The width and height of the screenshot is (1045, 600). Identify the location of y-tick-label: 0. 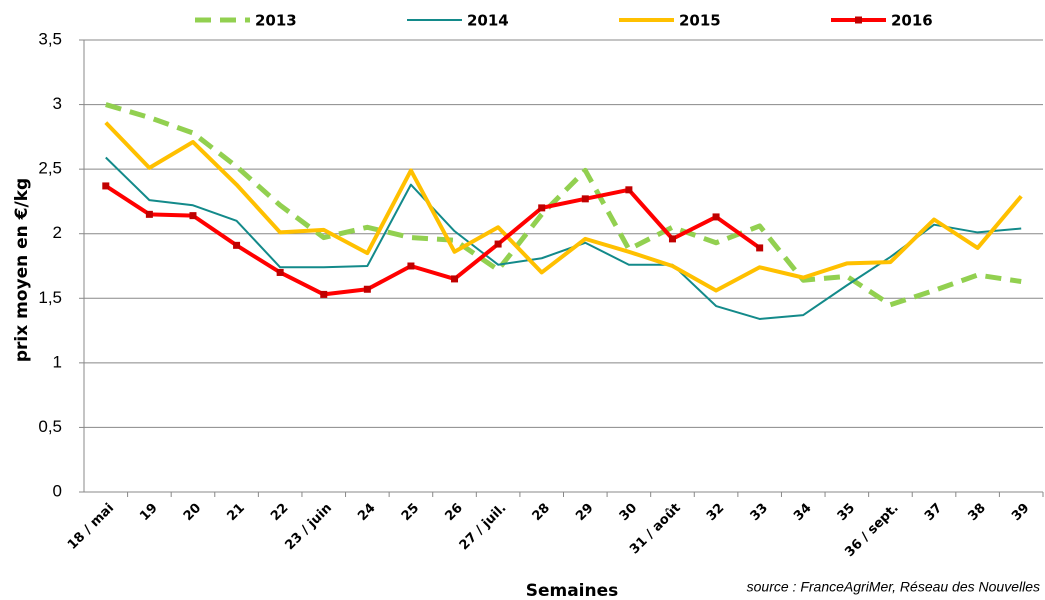
(57, 490).